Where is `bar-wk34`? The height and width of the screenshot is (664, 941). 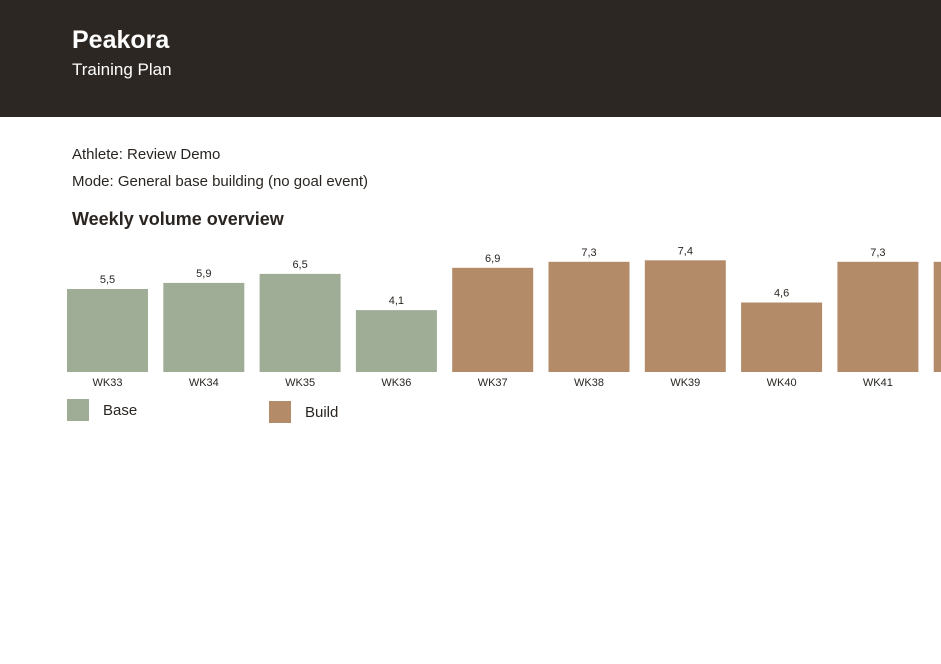
bar-wk34 is located at coordinates (204, 327).